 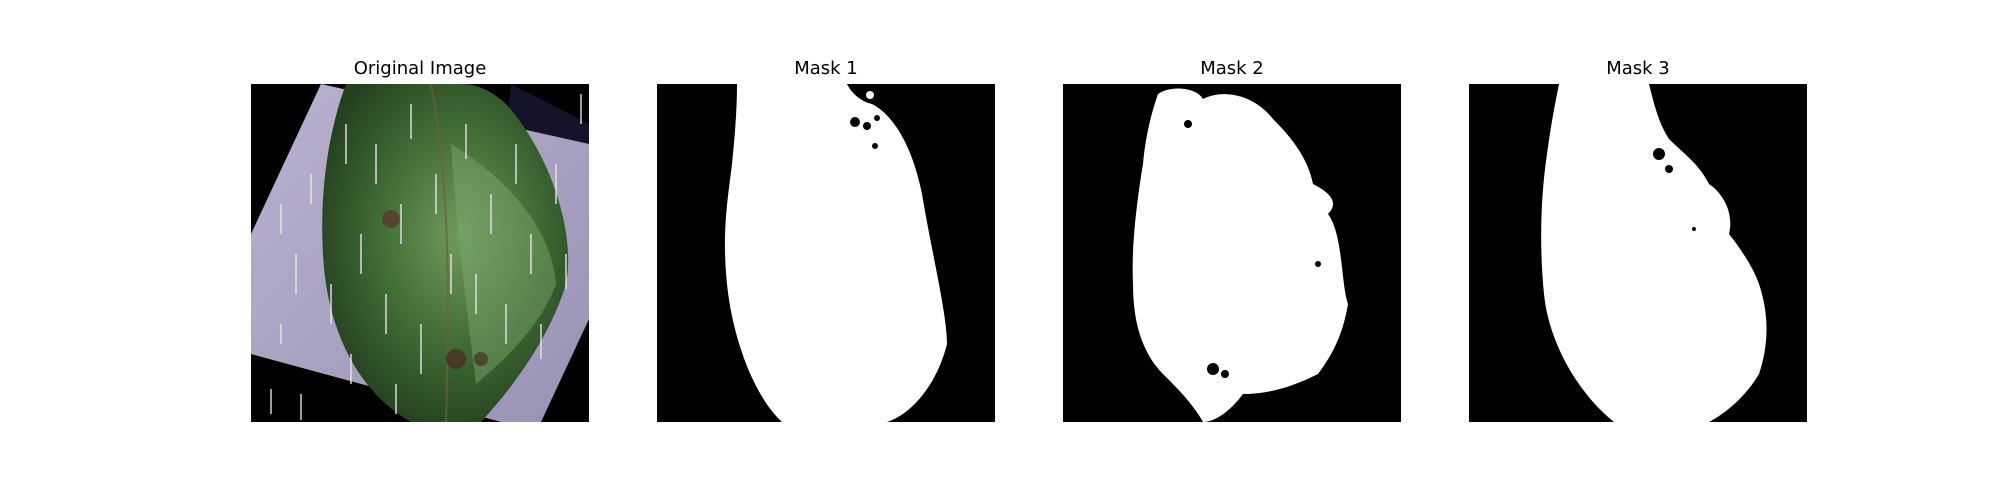 I want to click on mask-1-shape, so click(x=826, y=253).